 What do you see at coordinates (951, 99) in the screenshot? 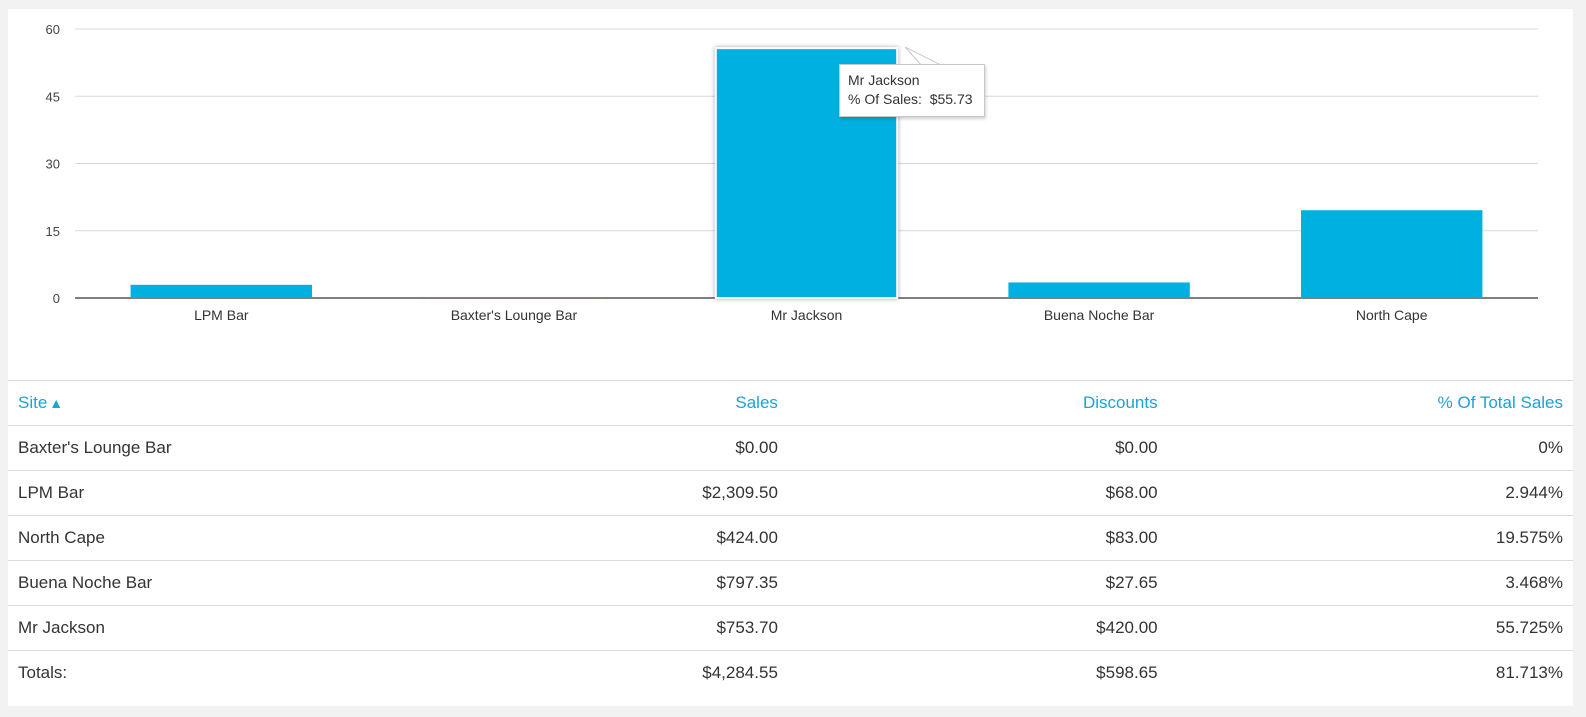
I see `tooltip-value: $55.73` at bounding box center [951, 99].